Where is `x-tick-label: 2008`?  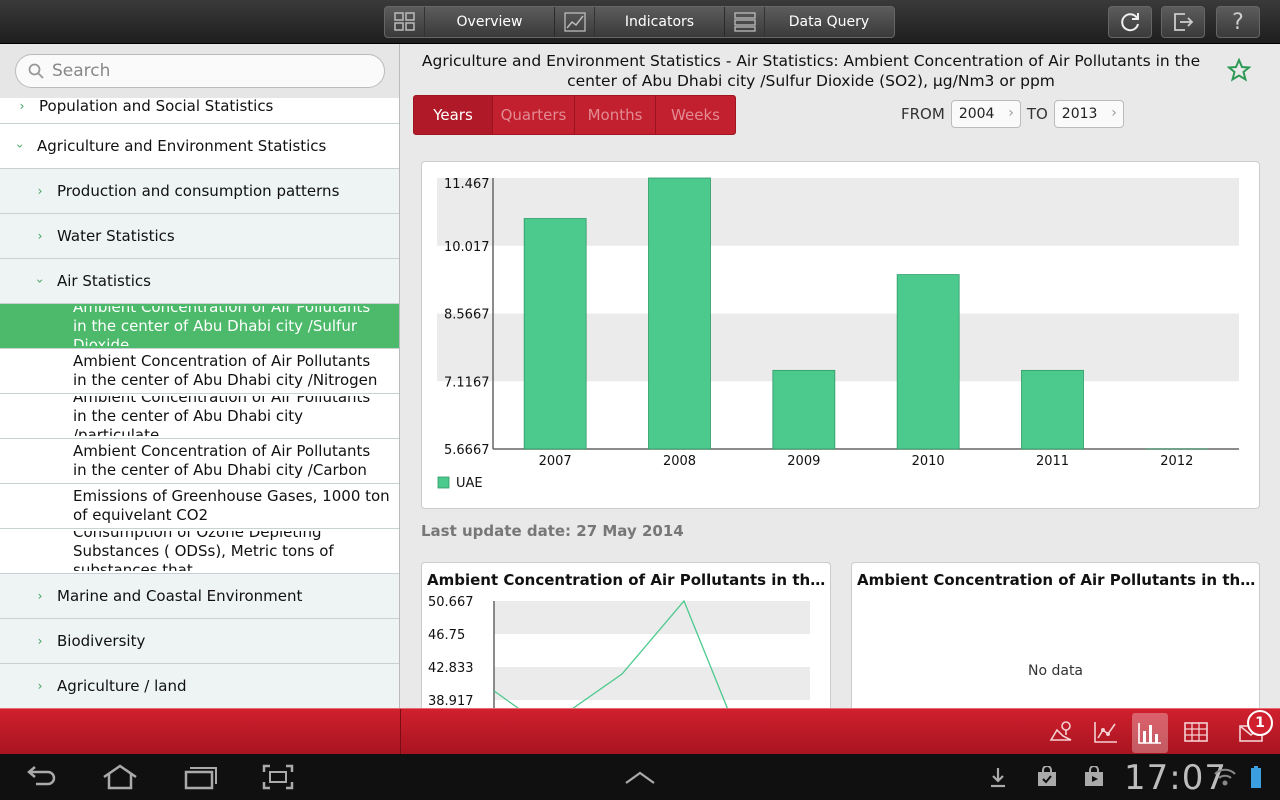 x-tick-label: 2008 is located at coordinates (679, 461).